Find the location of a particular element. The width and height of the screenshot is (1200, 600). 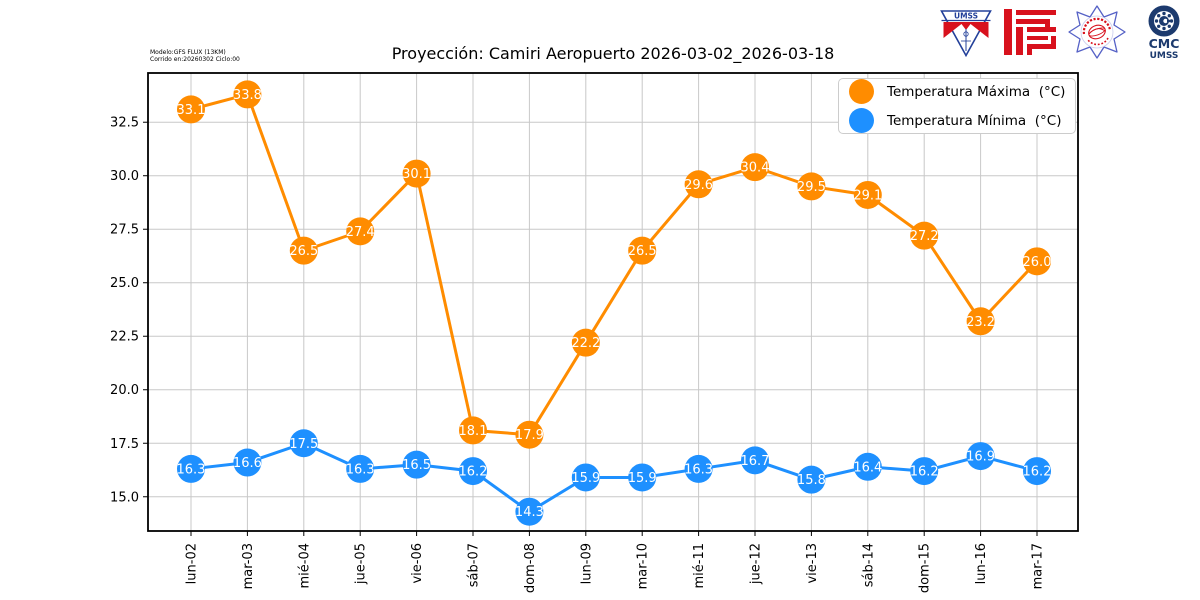

data-label-max: 18.1 is located at coordinates (473, 431).